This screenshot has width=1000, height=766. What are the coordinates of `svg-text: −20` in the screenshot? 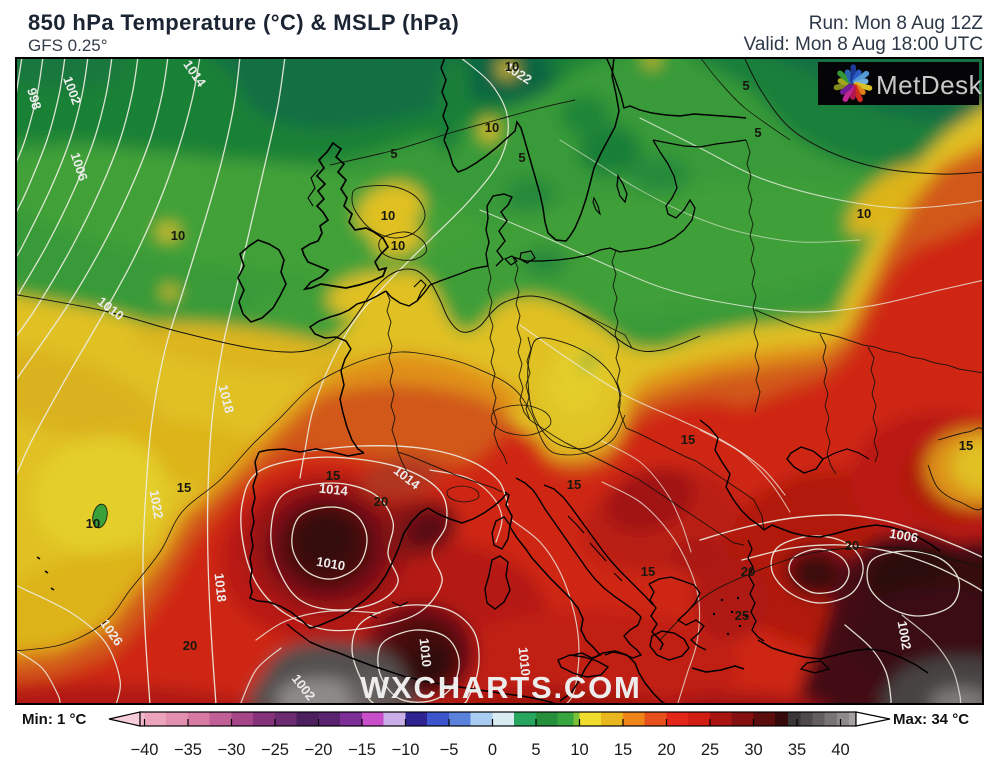 It's located at (319, 750).